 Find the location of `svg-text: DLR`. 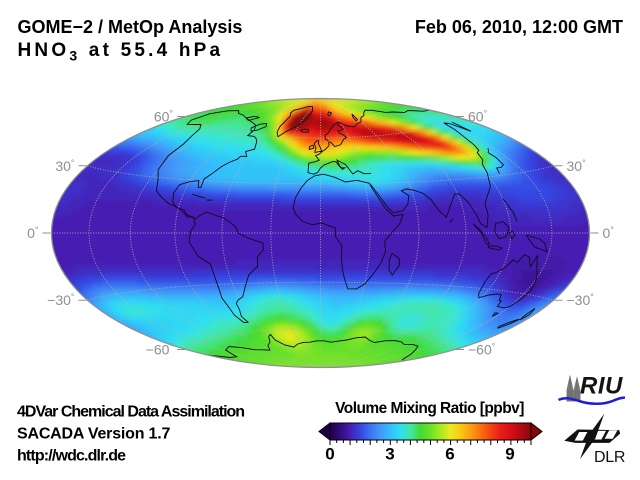

svg-text: DLR is located at coordinates (609, 457).